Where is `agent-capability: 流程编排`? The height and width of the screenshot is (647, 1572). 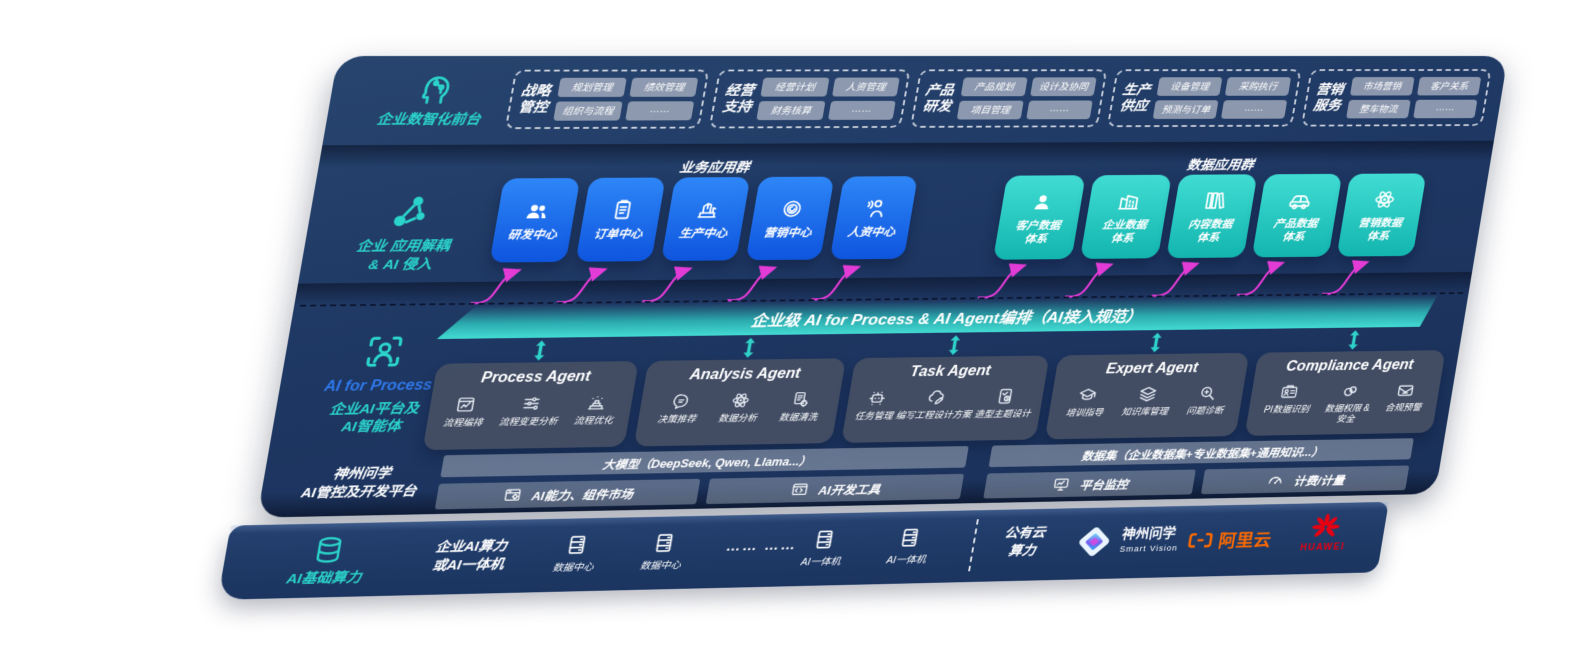
agent-capability: 流程编排 is located at coordinates (464, 411).